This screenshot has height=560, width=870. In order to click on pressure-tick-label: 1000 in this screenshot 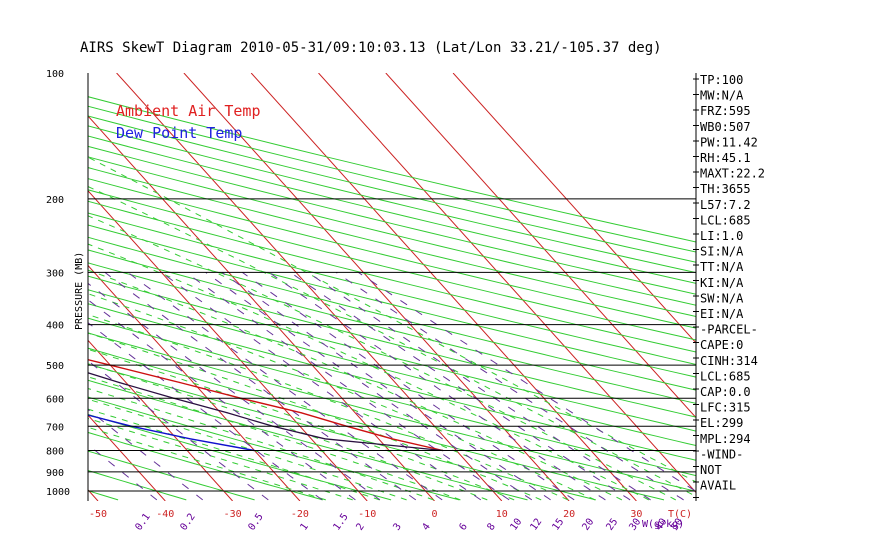, I will do `click(58, 492)`.